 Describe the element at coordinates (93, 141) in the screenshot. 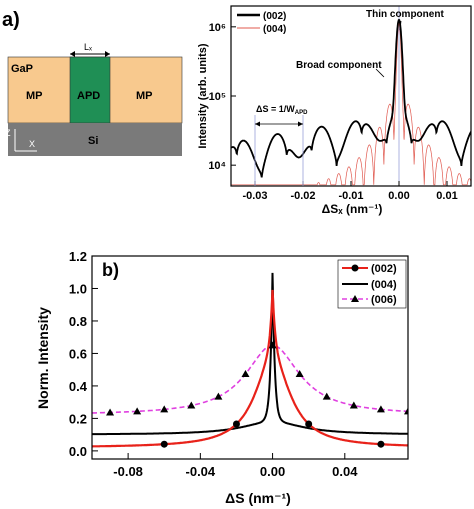

I see `si-label: Si` at that location.